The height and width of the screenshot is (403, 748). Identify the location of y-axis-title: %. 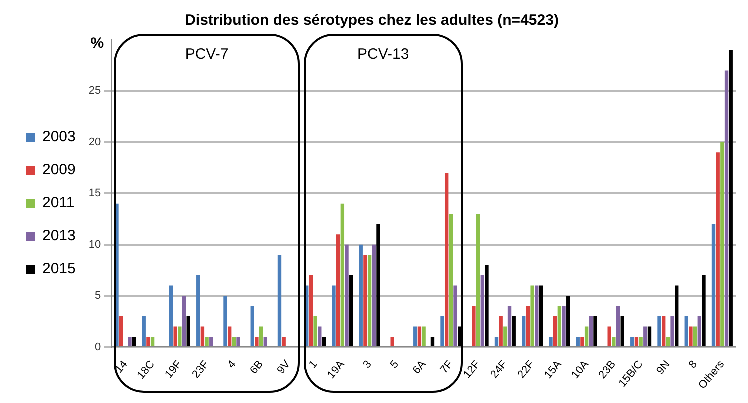
(97, 43).